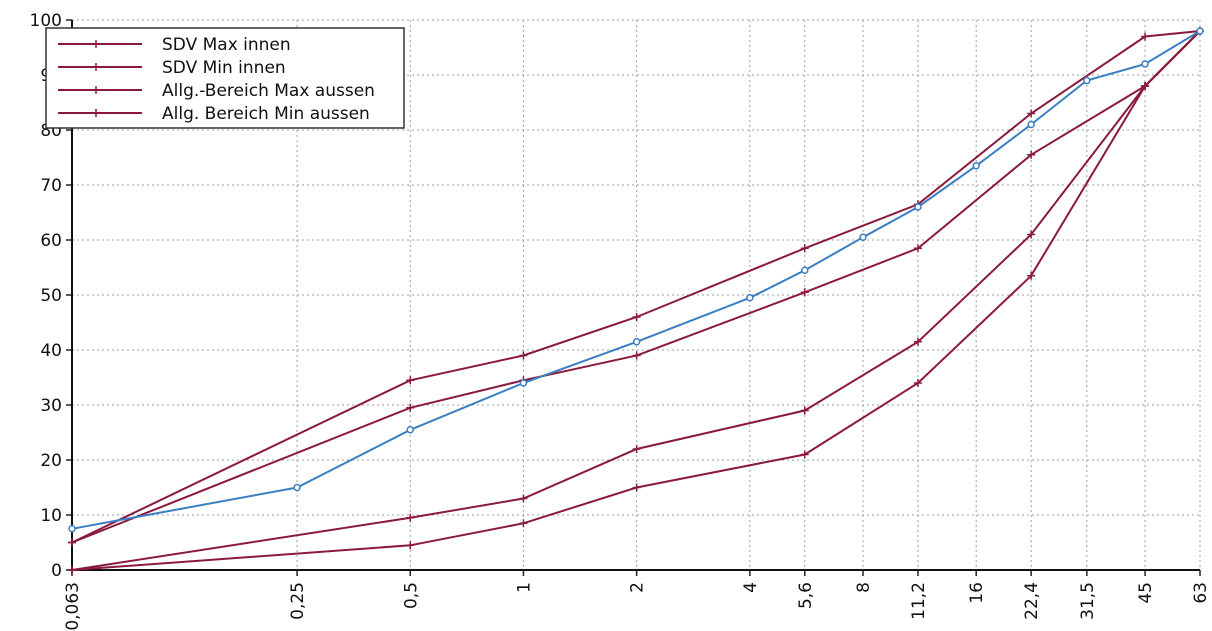 The image size is (1212, 631). I want to click on x-tick-label: 5,6, so click(806, 595).